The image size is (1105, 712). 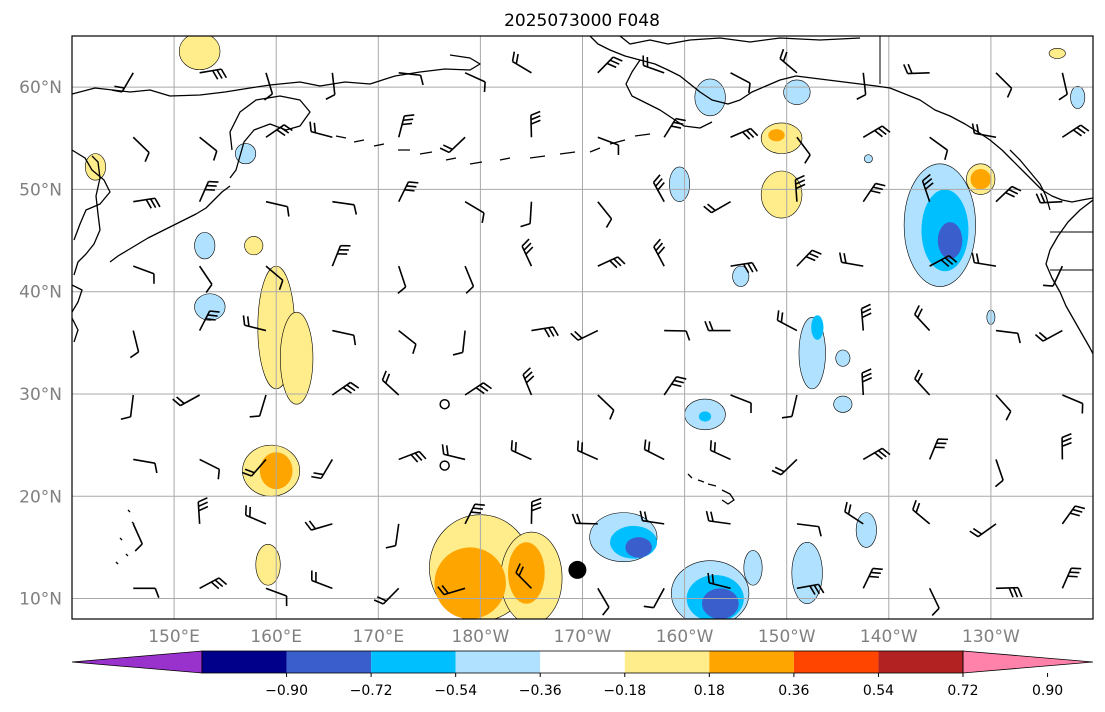 I want to click on colorbar-tick-label: 0.72, so click(x=962, y=691).